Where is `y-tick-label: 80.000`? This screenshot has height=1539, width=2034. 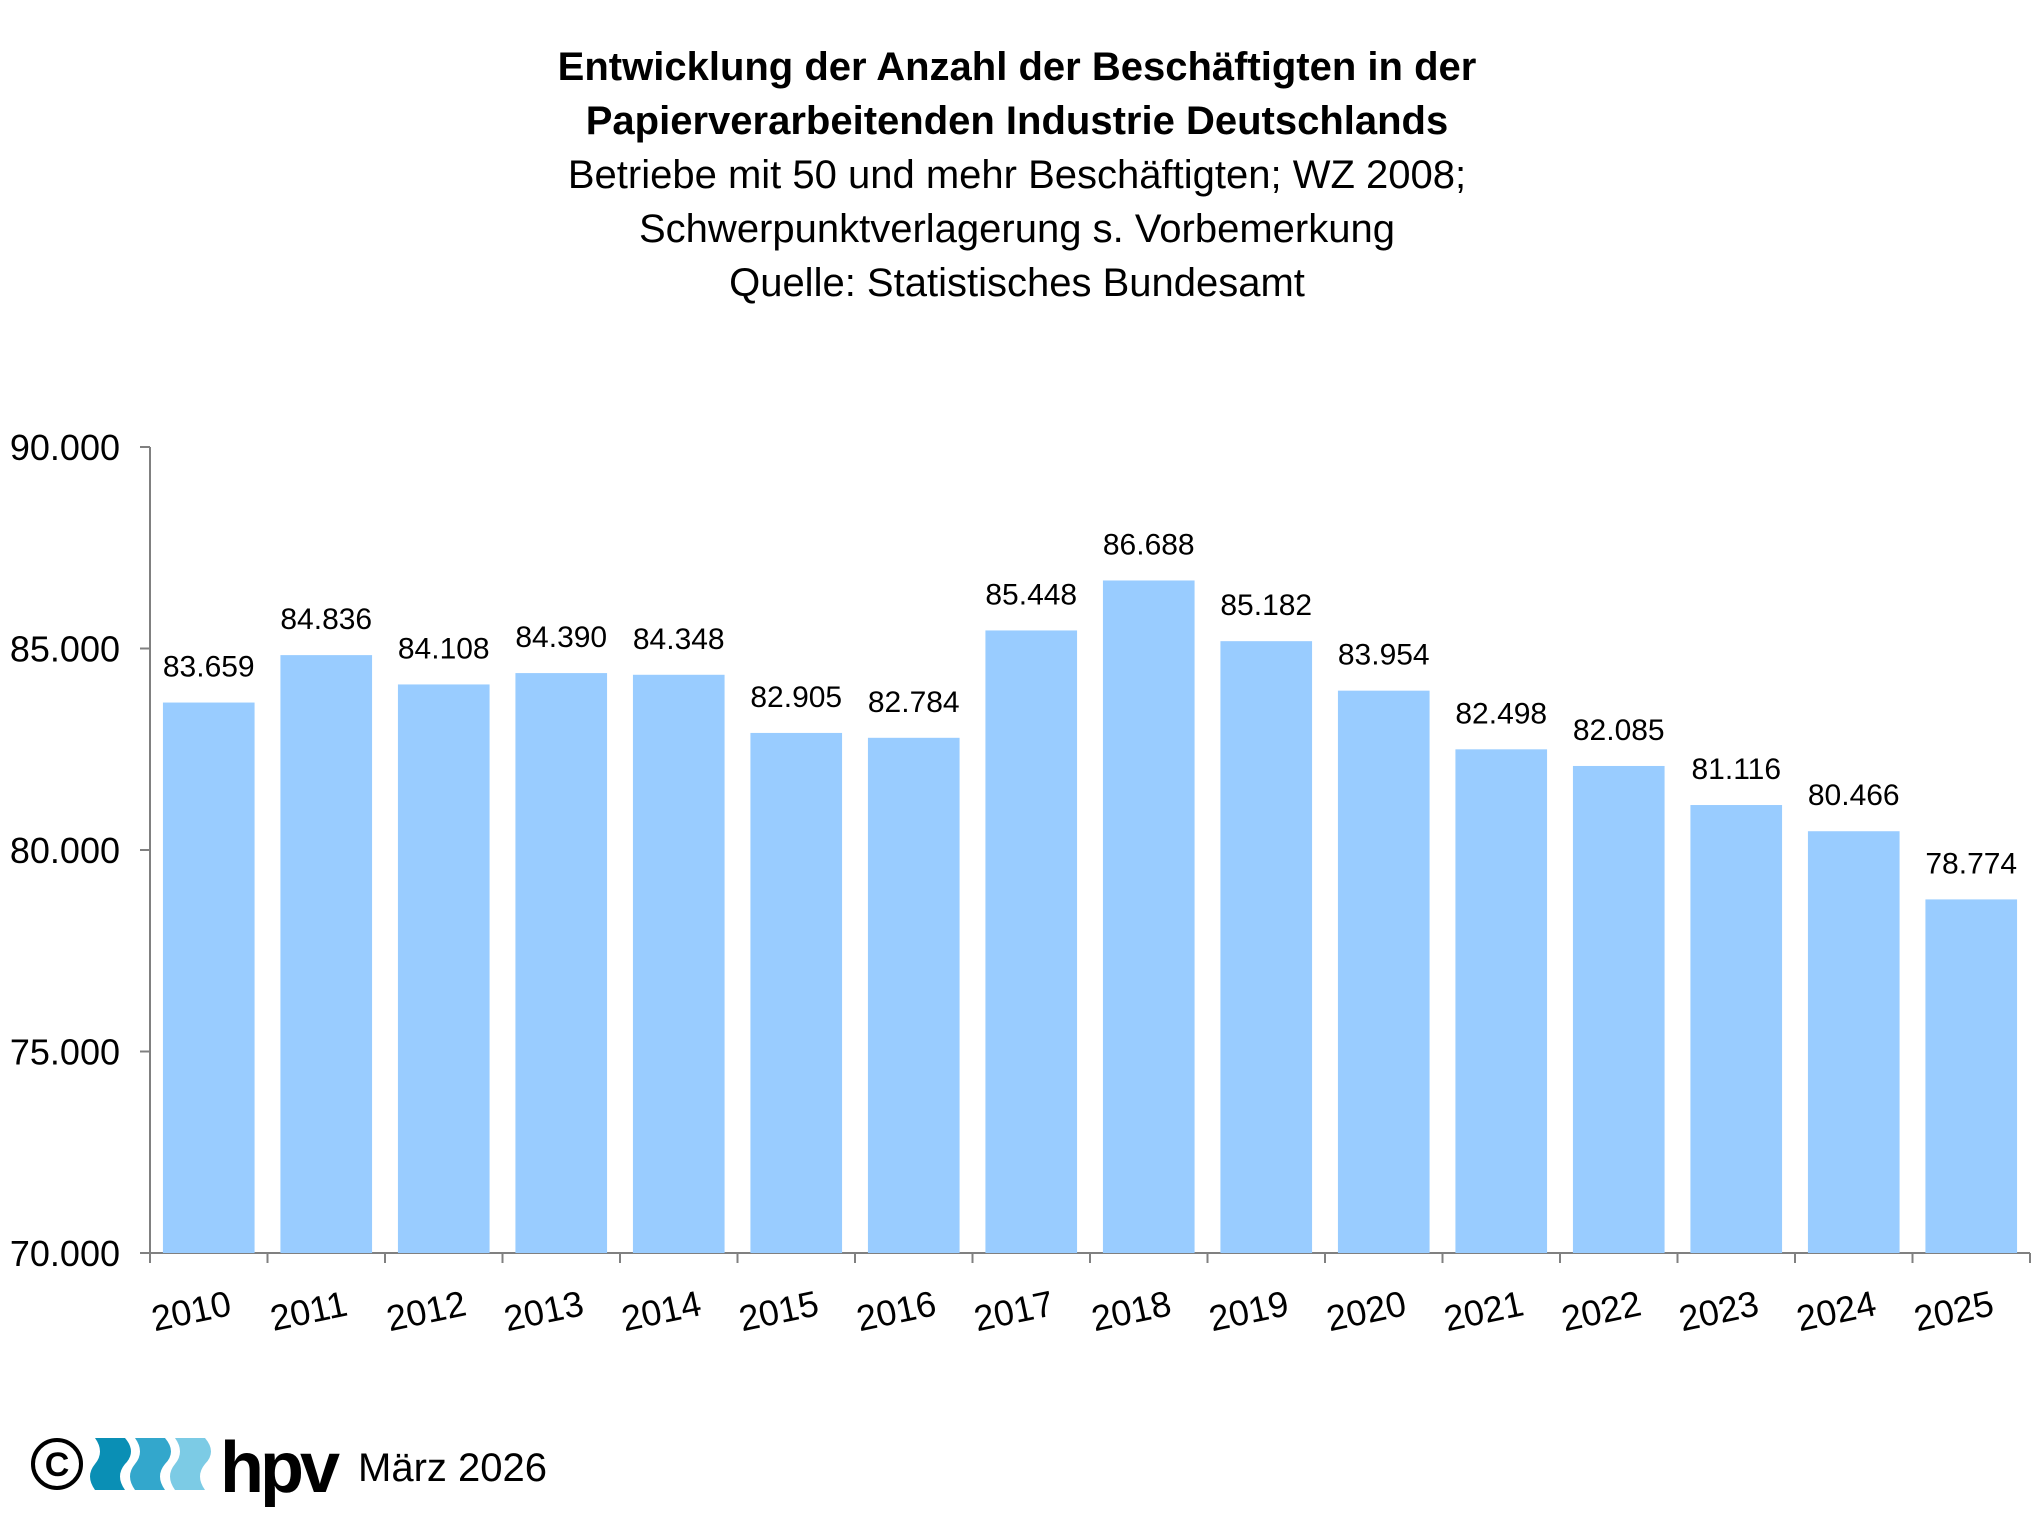 y-tick-label: 80.000 is located at coordinates (65, 850).